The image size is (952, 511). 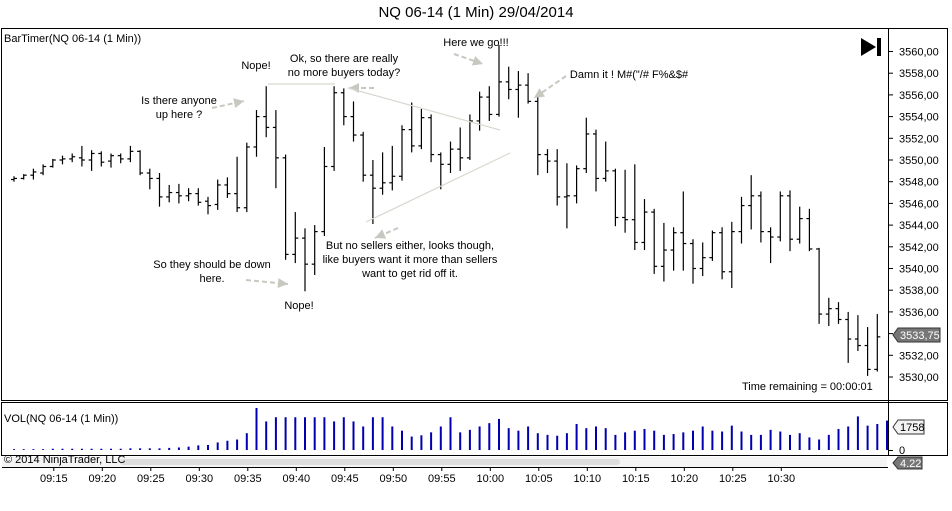 What do you see at coordinates (72, 39) in the screenshot?
I see `bartimer-label: BarTimer(NQ 06-14 (1 Min))` at bounding box center [72, 39].